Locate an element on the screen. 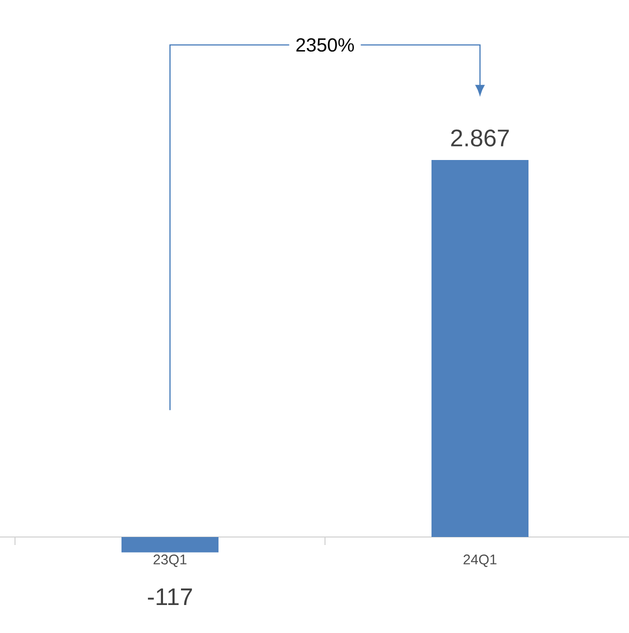 Image resolution: width=629 pixels, height=633 pixels. data-label: -117 is located at coordinates (170, 597).